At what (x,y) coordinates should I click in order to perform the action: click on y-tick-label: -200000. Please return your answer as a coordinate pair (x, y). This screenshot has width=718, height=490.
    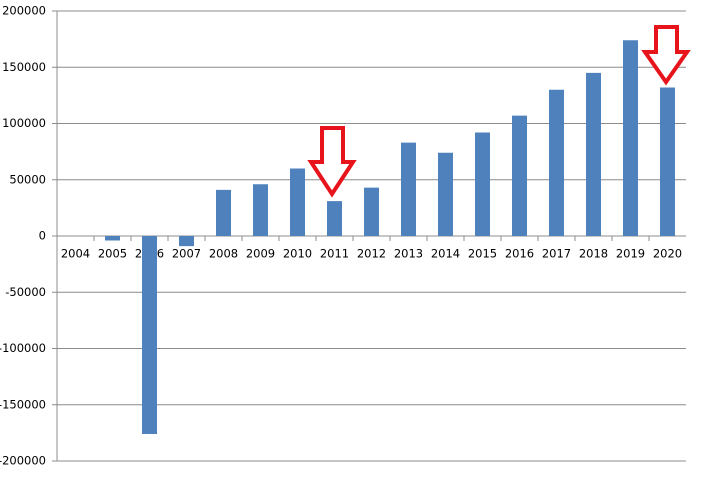
    Looking at the image, I should click on (23, 461).